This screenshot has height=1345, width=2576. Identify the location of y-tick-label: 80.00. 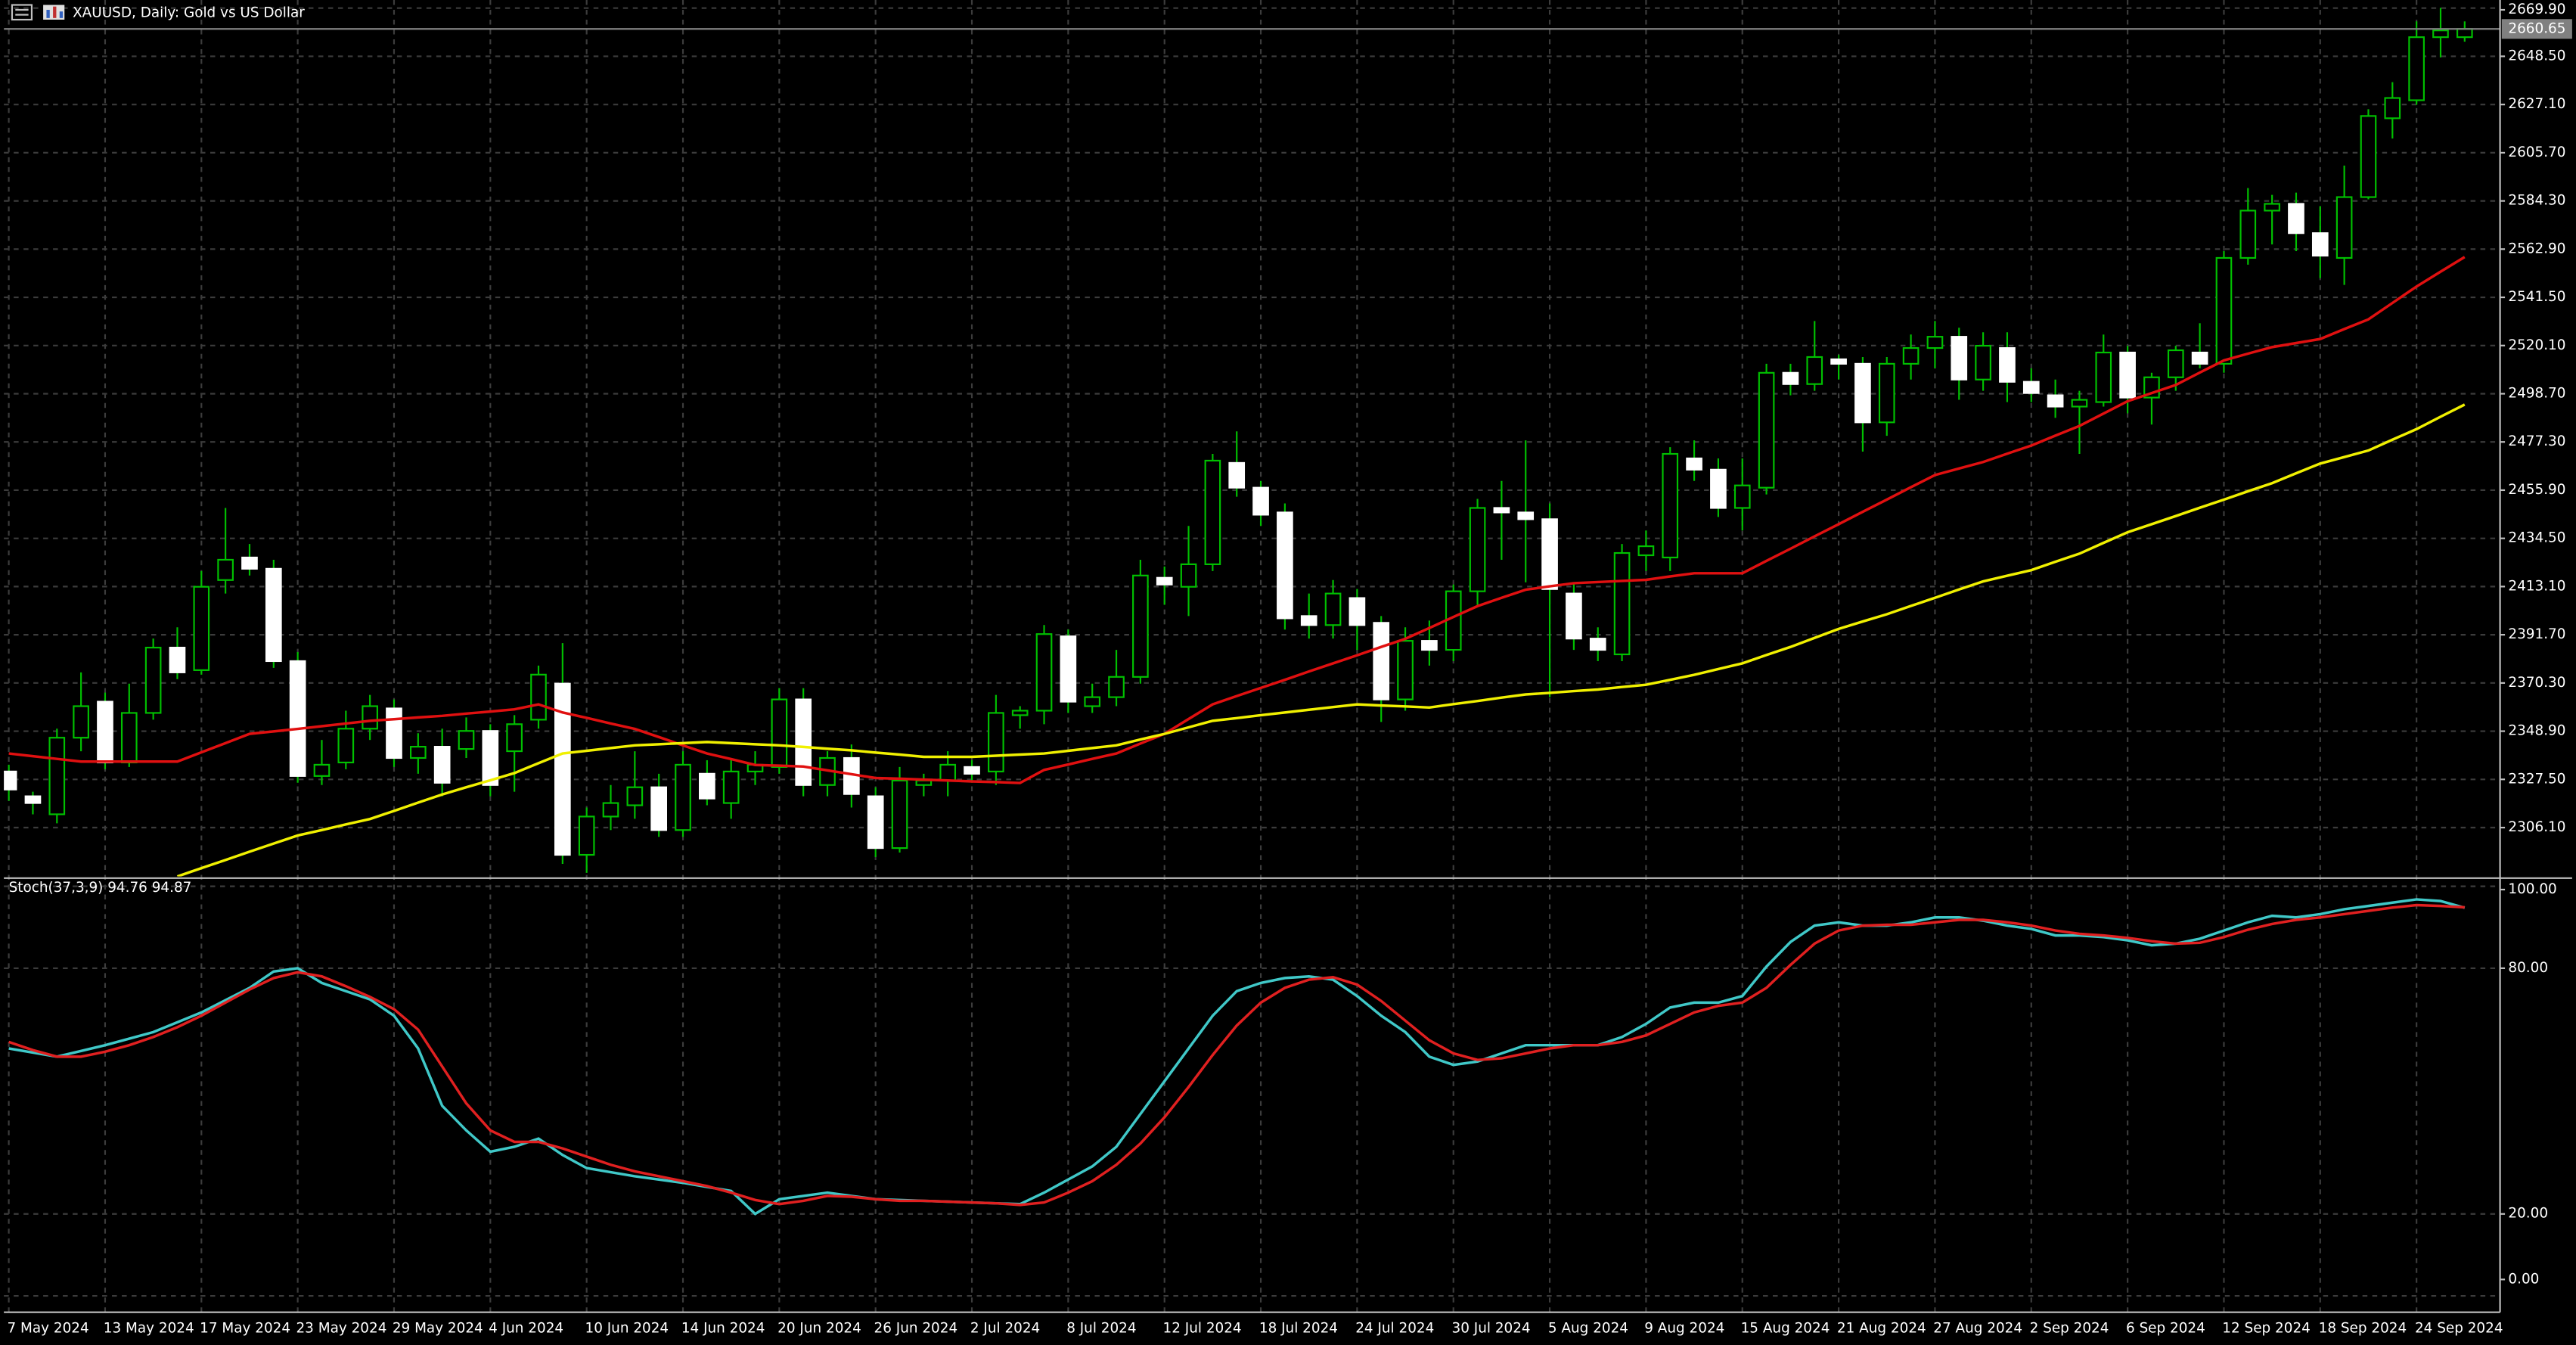
(2528, 968).